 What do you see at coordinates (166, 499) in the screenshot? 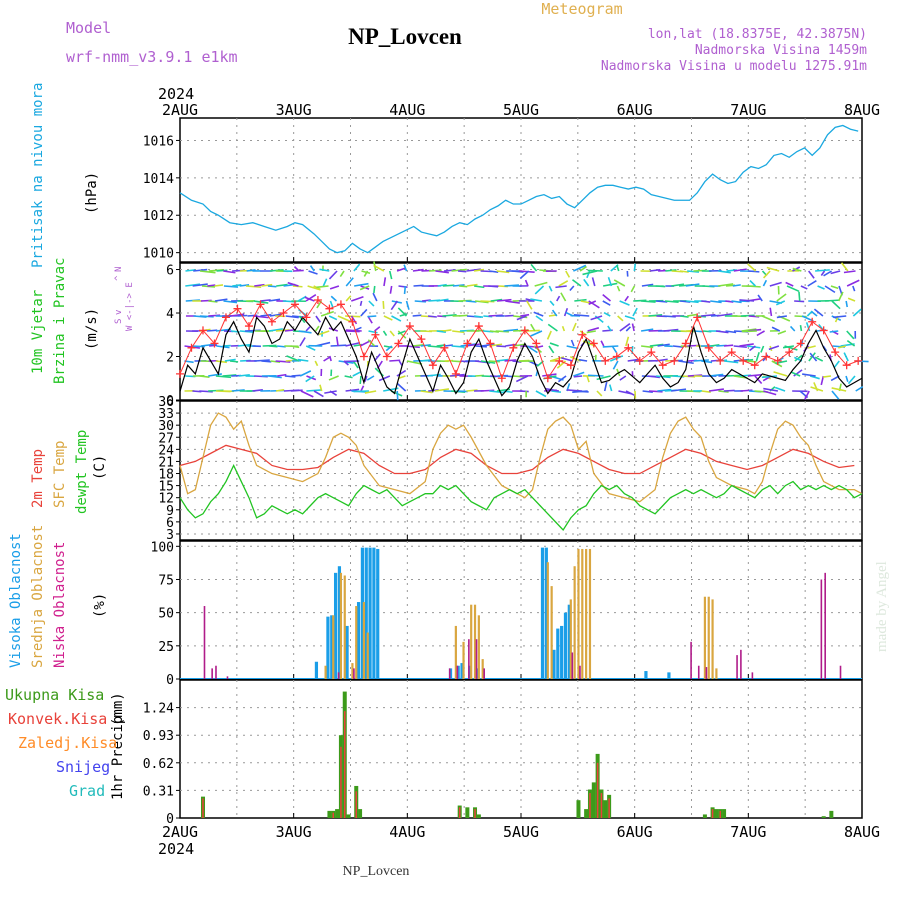
I see `y-tick-label: 12` at bounding box center [166, 499].